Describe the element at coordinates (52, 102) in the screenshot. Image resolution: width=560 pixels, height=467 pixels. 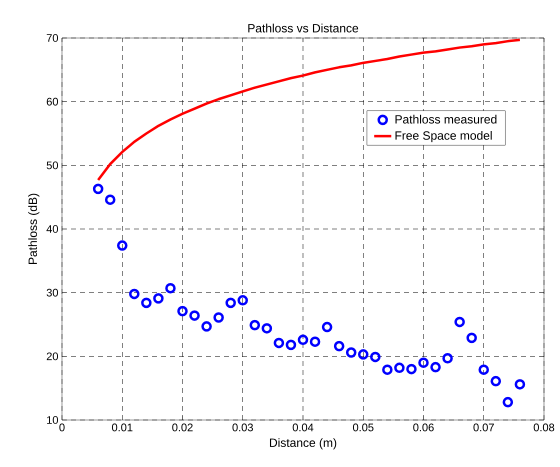
I see `y-tick-label: 60` at that location.